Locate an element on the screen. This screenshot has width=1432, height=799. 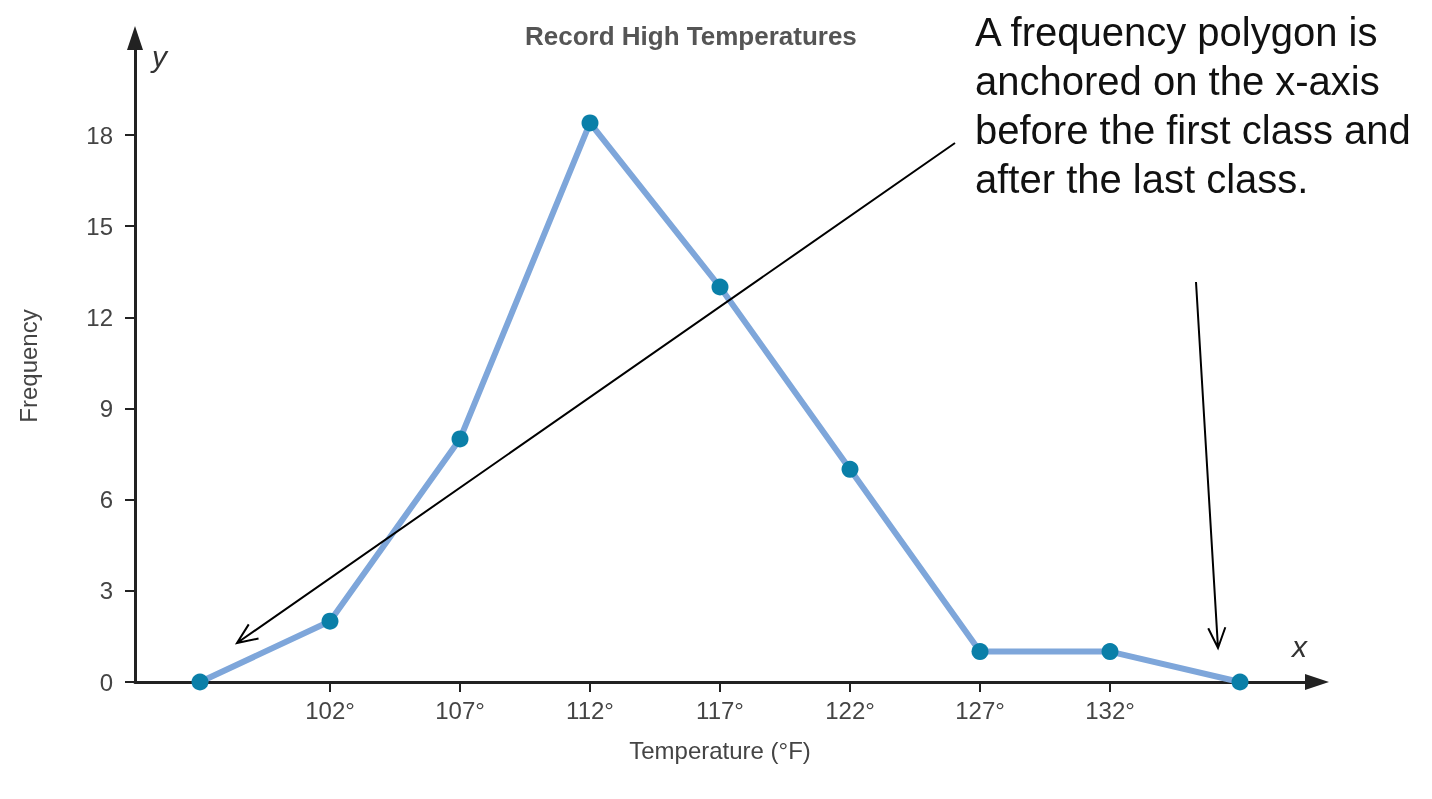
annotation: y is located at coordinates (159, 57).